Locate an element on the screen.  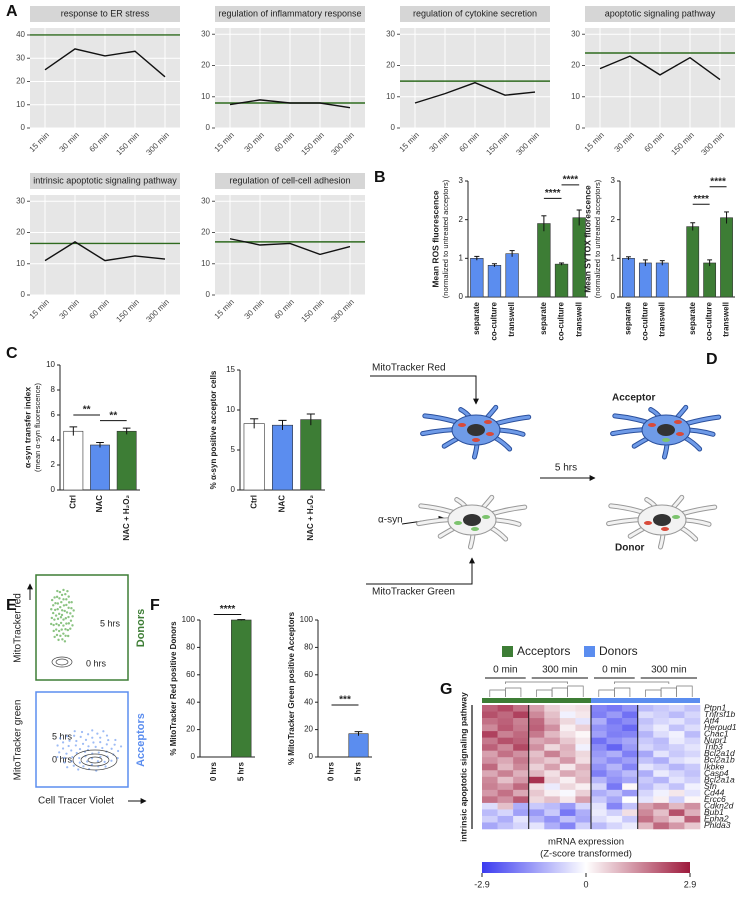
time-label: 5 hrs is located at coordinates (110, 623).